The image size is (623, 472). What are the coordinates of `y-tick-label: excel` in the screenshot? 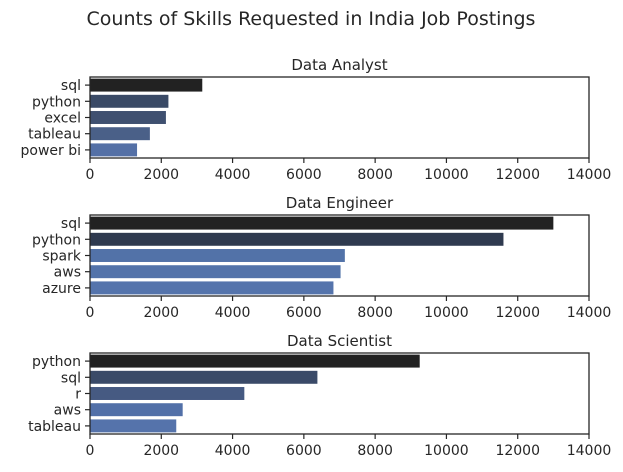 It's located at (62, 119).